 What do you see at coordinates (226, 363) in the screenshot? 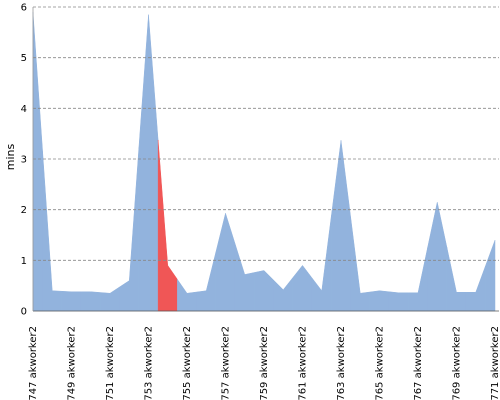
I see `x-tick-label: #6757 akworker2` at bounding box center [226, 363].